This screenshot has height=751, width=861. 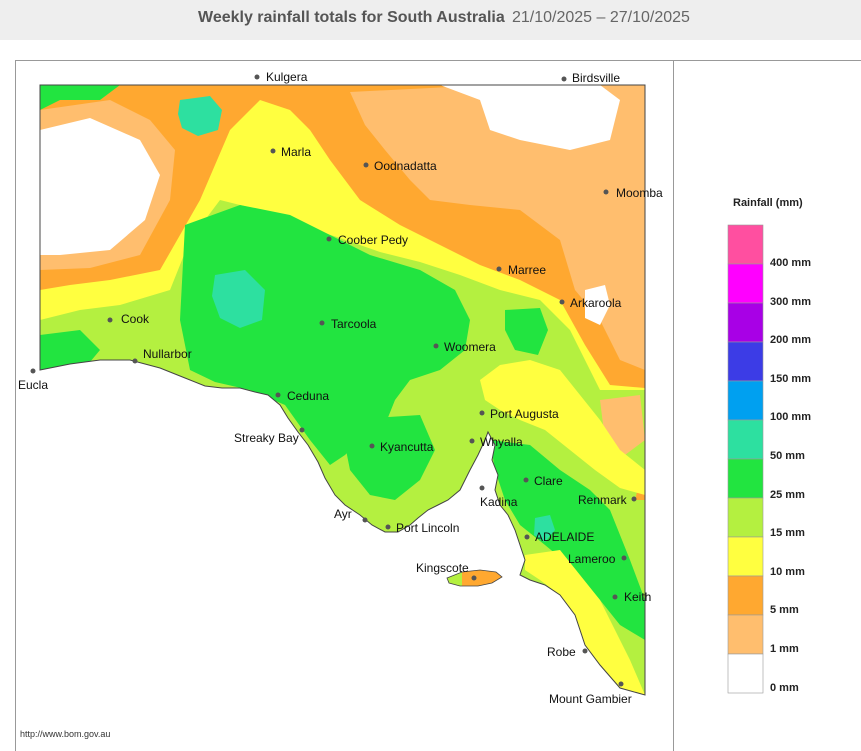 What do you see at coordinates (790, 417) in the screenshot?
I see `legend-label: 100 mm` at bounding box center [790, 417].